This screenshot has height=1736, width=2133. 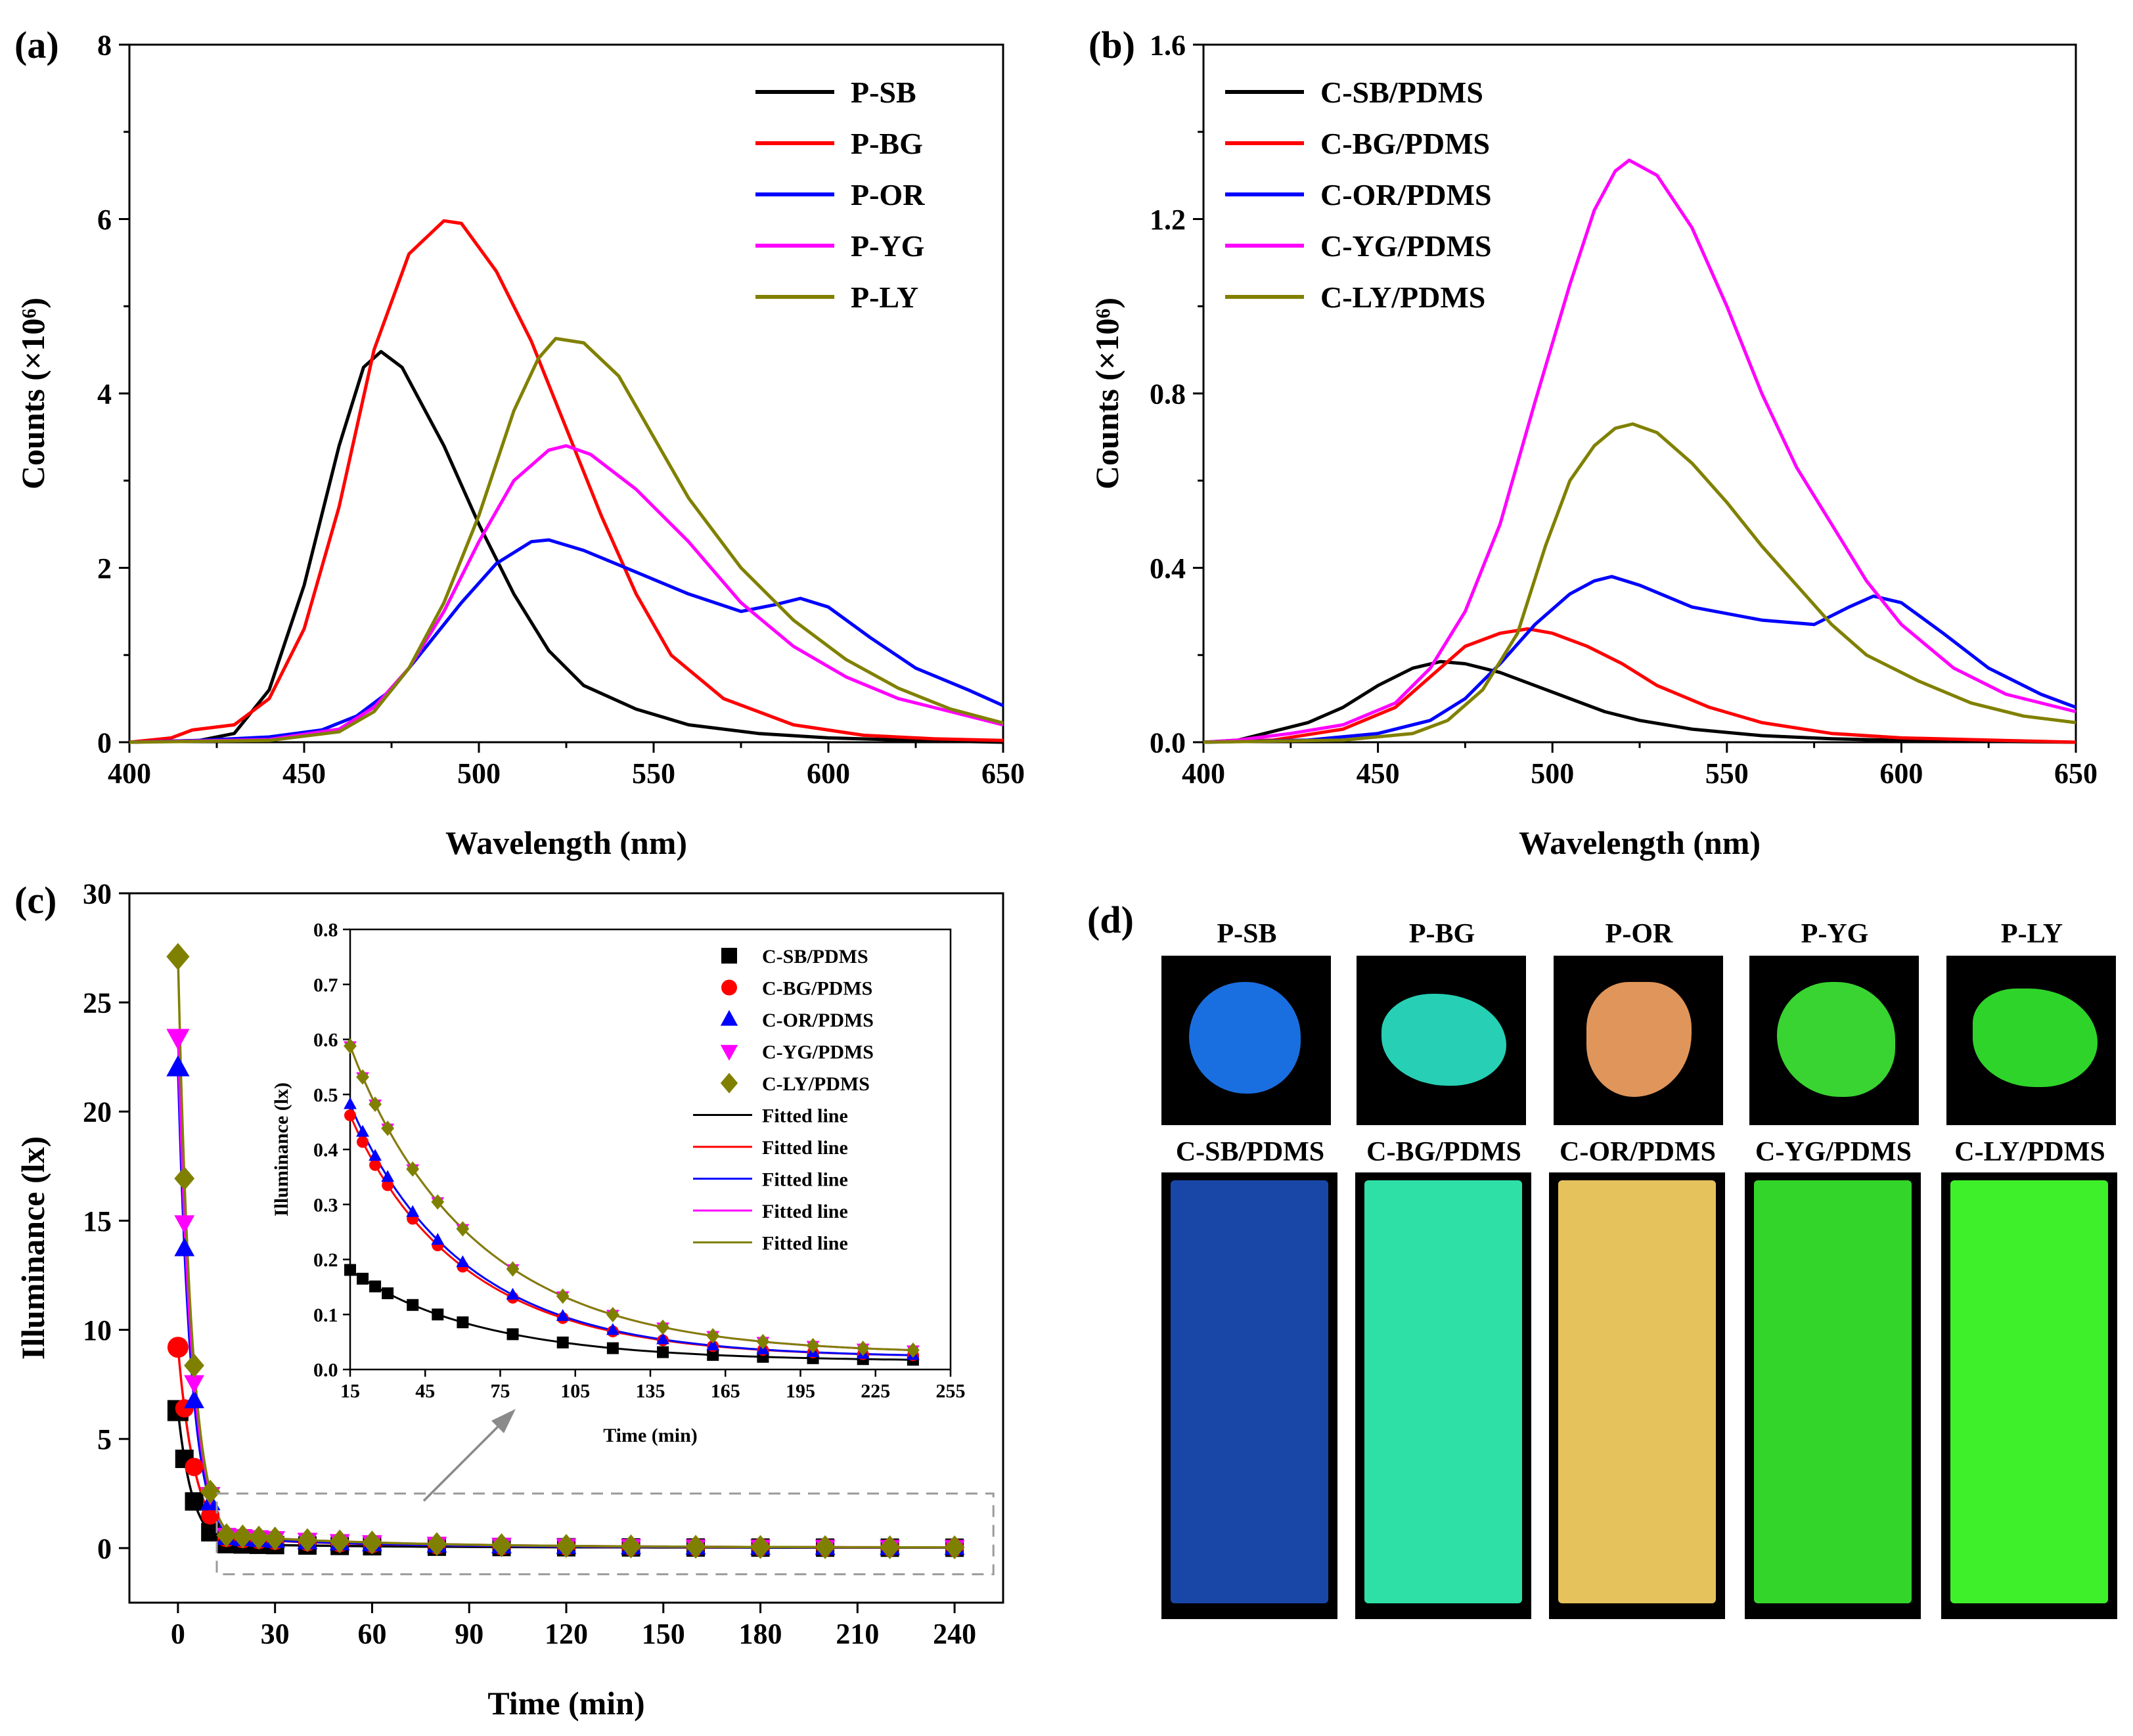 What do you see at coordinates (1638, 1152) in the screenshot?
I see `film-label: C-OR/PDMS` at bounding box center [1638, 1152].